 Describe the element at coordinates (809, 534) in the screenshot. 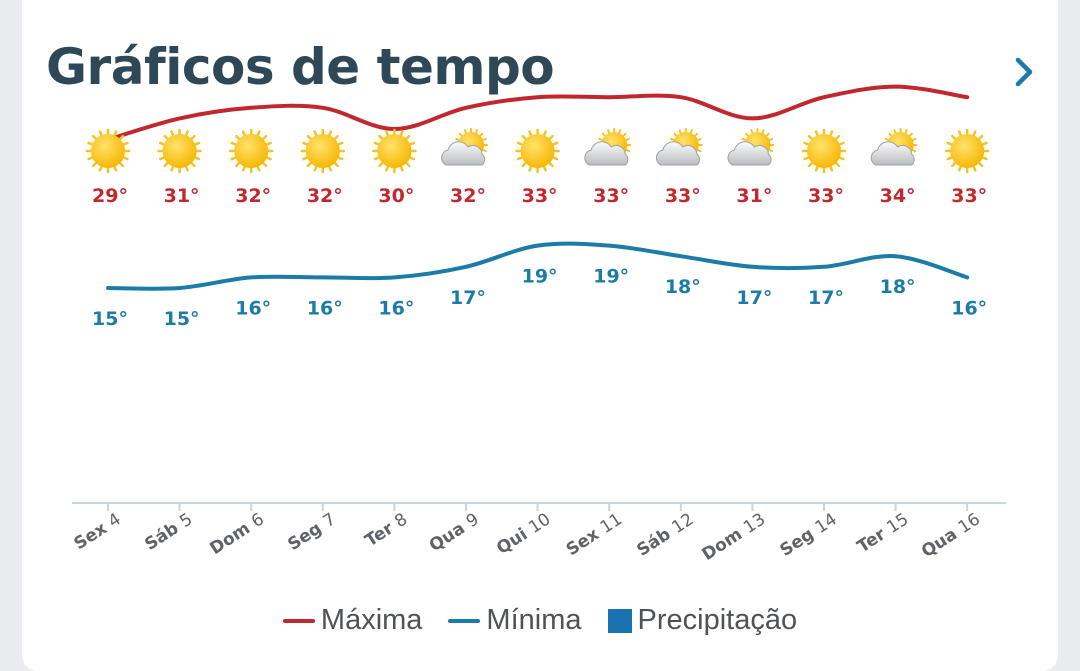

I see `x-tick-label: Seg 14` at that location.